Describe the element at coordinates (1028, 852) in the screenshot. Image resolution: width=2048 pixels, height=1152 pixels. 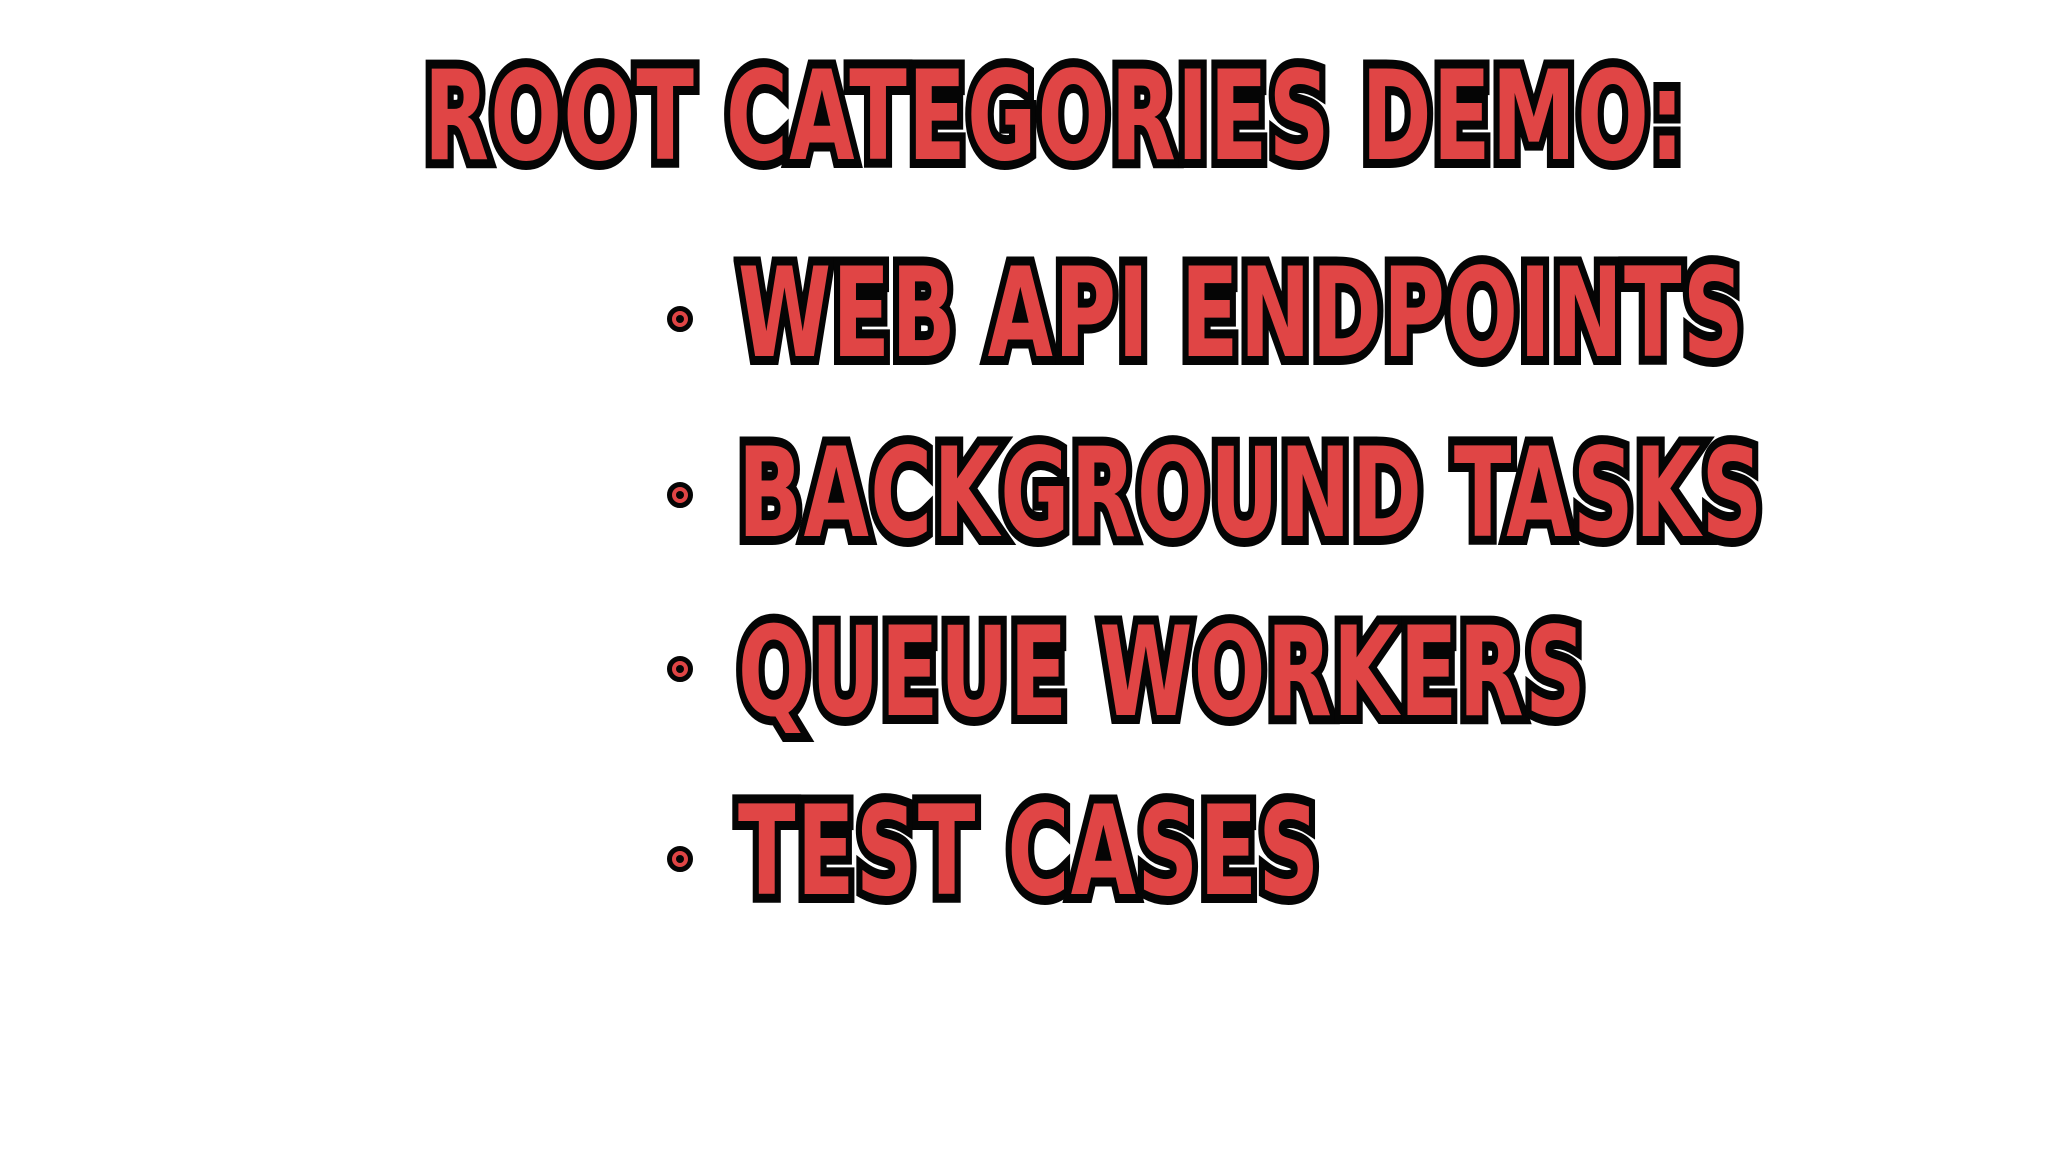
I see `list-item-label: Test Cases` at that location.